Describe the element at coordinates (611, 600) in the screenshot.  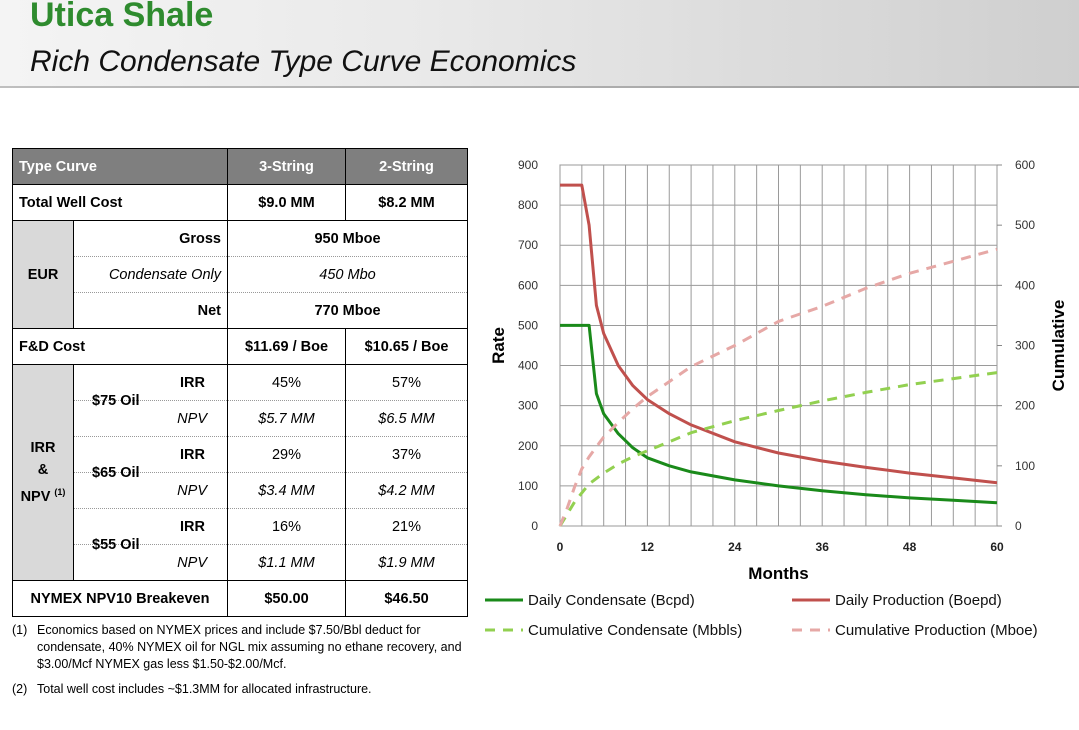
I see `legend-label-0: Daily Condensate (Bcpd)` at that location.